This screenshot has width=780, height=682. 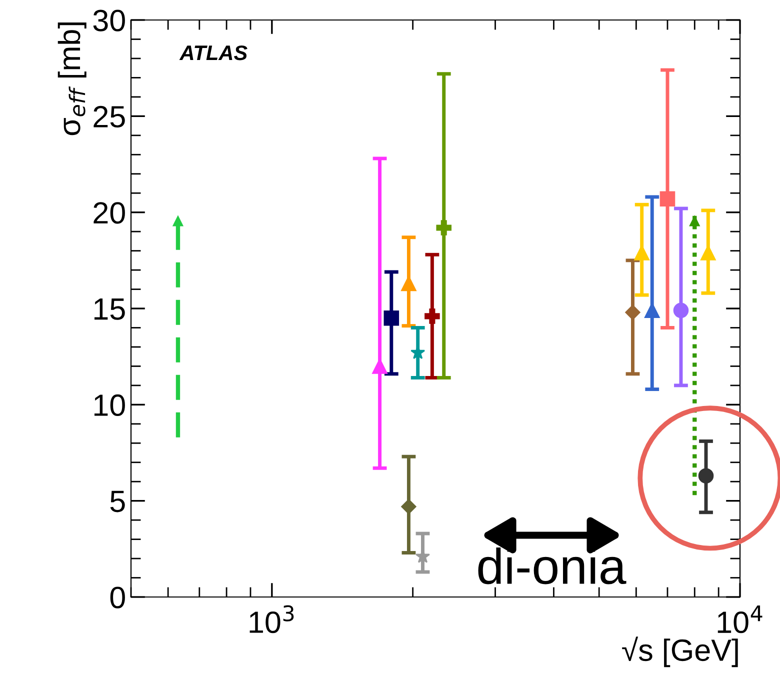 I want to click on y-axis-title: σ$_{eff}$ [mb], so click(x=72, y=79).